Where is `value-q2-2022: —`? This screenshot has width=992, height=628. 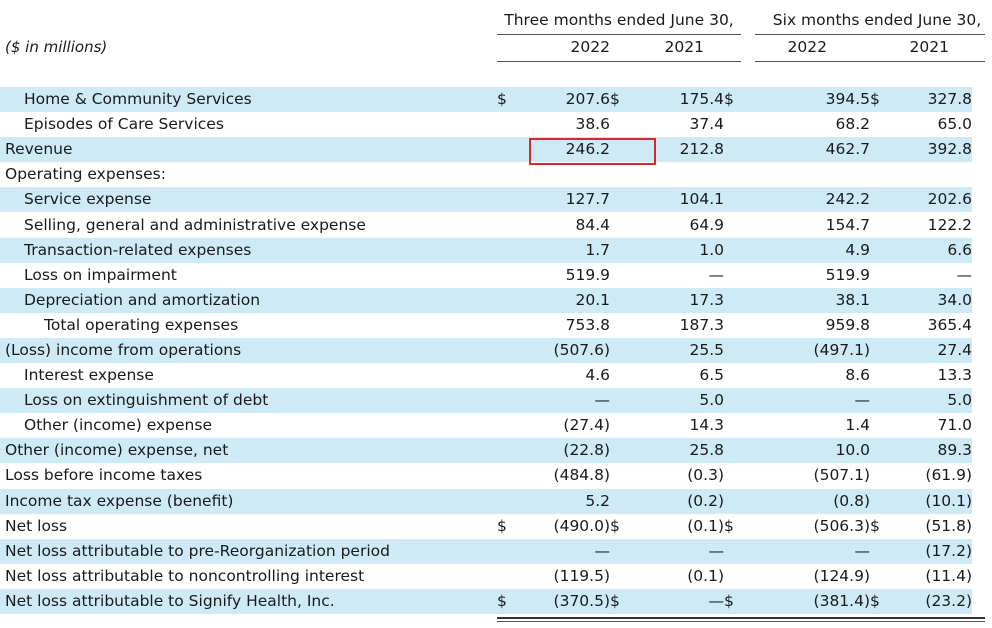 value-q2-2022: — is located at coordinates (563, 551).